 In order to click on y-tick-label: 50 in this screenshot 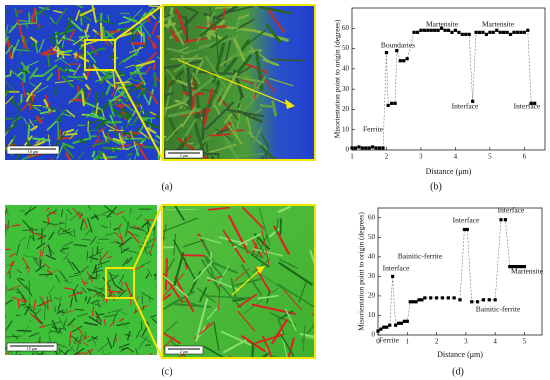, I will do `click(346, 48)`.